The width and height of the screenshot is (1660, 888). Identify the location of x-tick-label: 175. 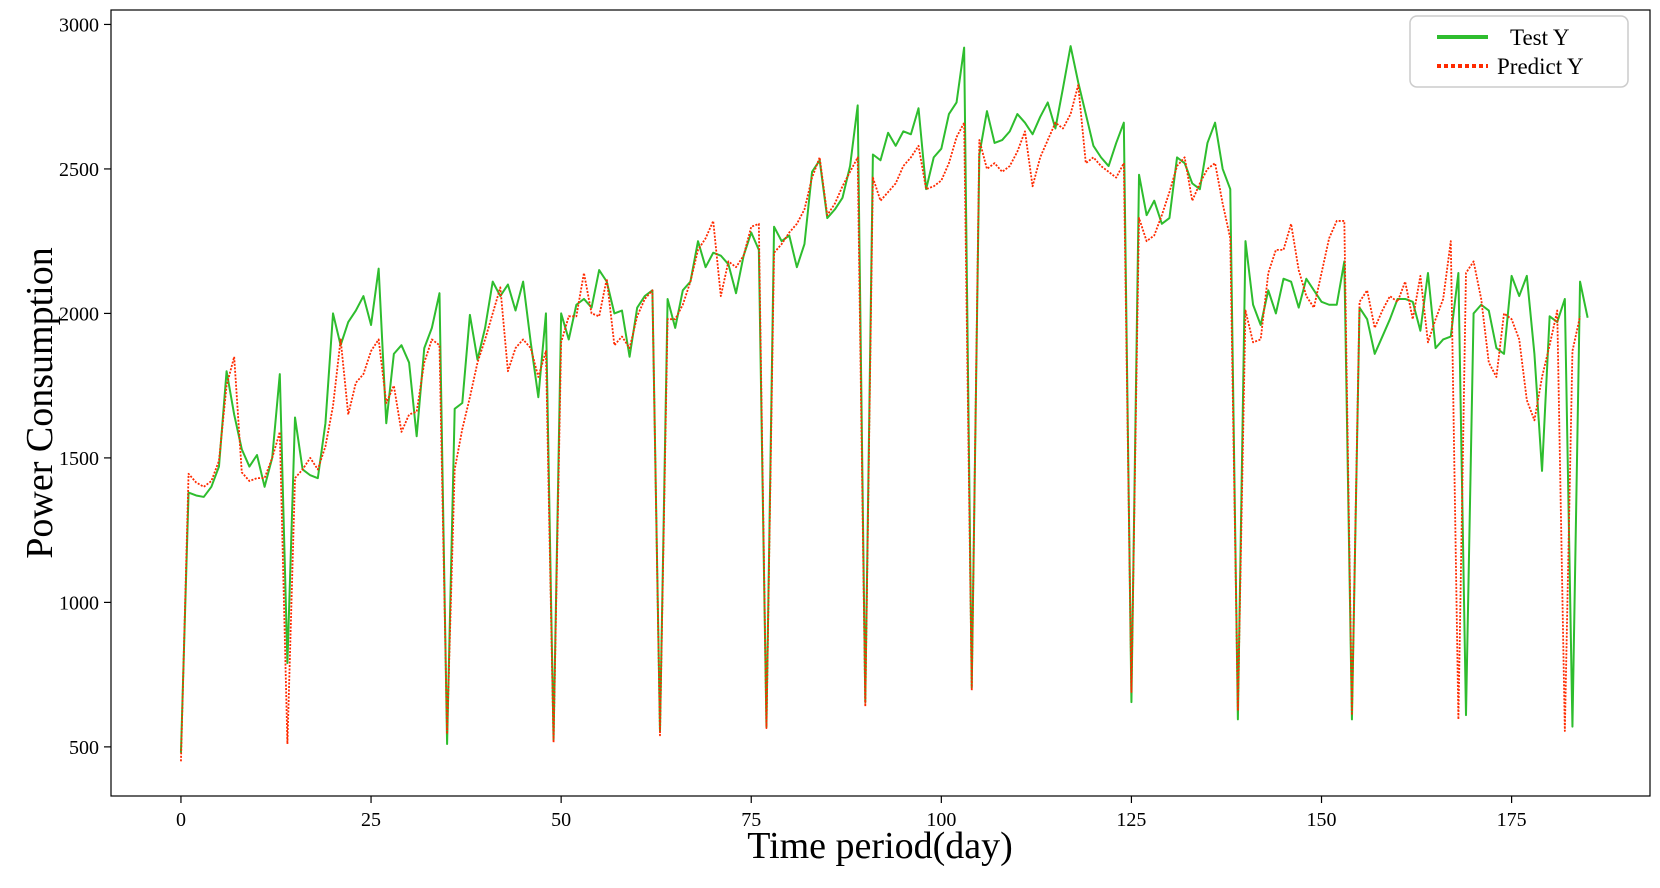
(1512, 820).